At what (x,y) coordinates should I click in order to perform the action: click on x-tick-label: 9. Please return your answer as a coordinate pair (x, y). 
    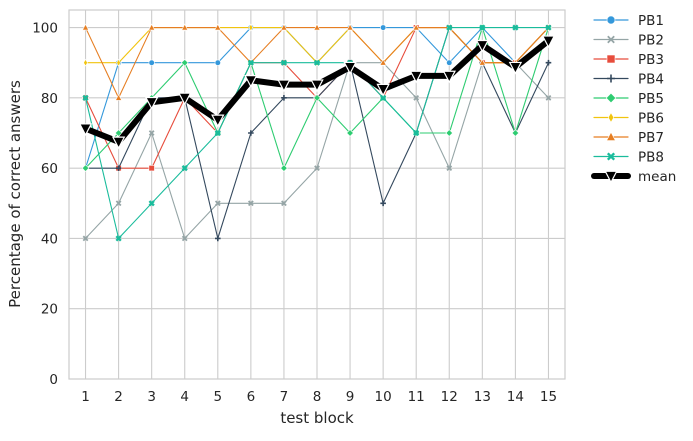
    Looking at the image, I should click on (350, 397).